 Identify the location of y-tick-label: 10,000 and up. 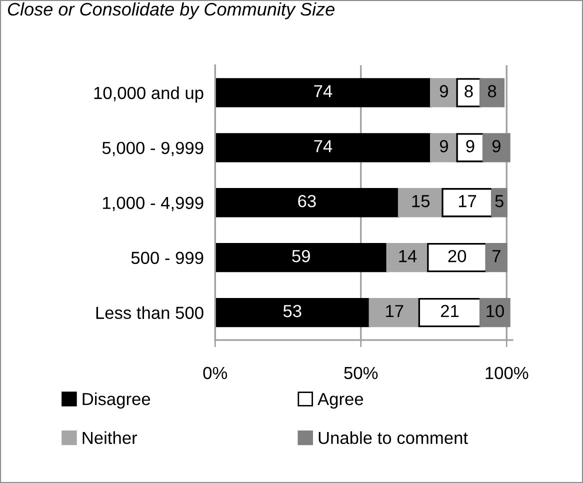
(149, 94).